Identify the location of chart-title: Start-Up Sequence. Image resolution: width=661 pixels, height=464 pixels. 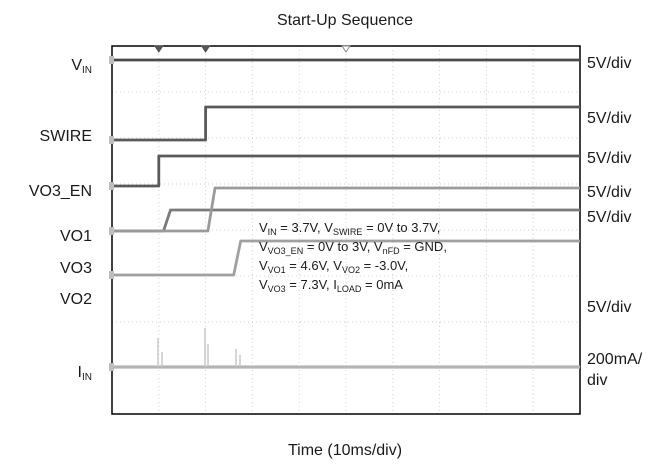
(345, 20).